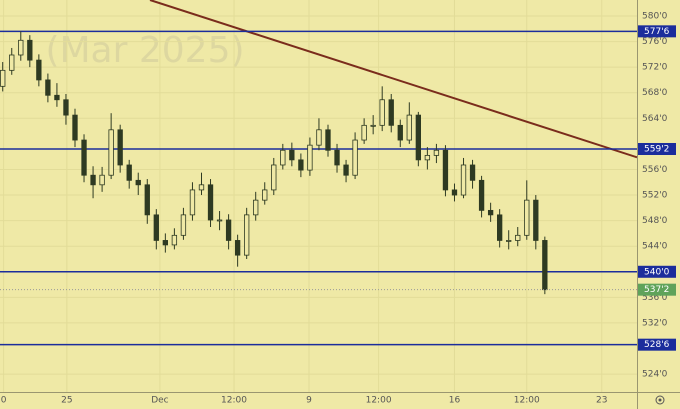  What do you see at coordinates (655, 375) in the screenshot?
I see `y-tick-label: 524'0` at bounding box center [655, 375].